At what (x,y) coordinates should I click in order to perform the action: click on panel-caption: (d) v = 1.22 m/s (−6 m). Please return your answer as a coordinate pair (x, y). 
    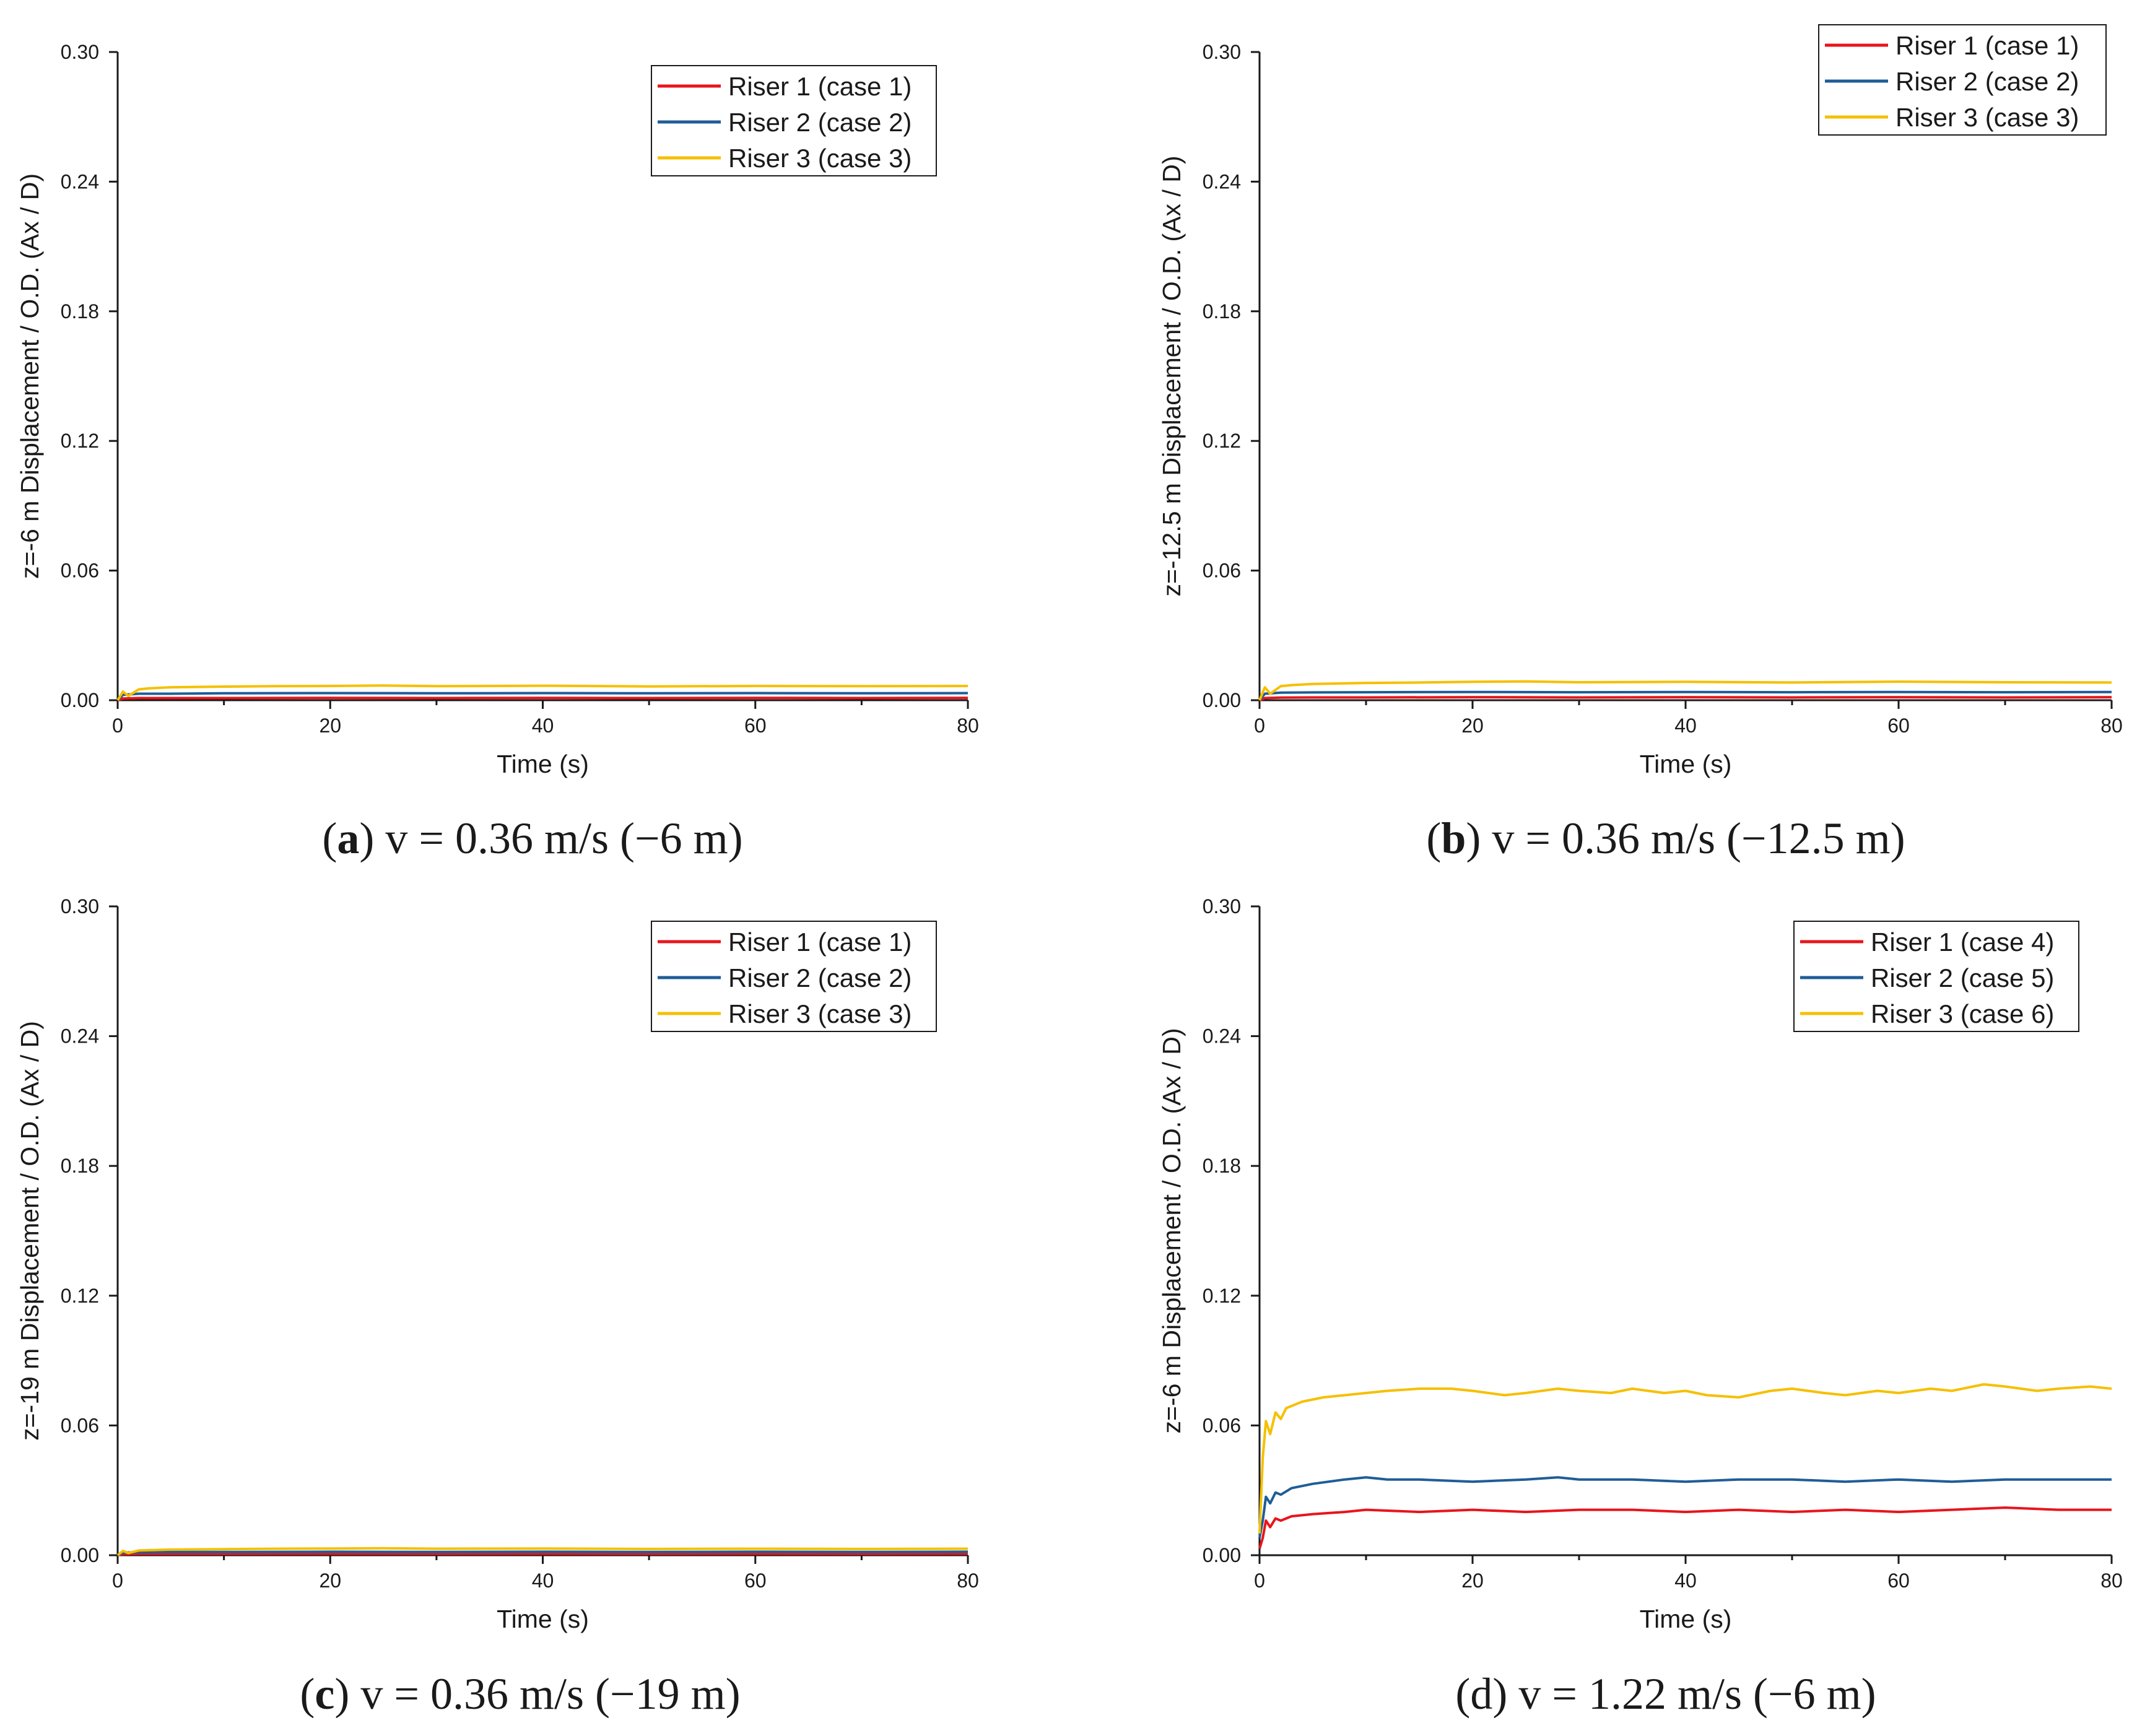
    Looking at the image, I should click on (1665, 1694).